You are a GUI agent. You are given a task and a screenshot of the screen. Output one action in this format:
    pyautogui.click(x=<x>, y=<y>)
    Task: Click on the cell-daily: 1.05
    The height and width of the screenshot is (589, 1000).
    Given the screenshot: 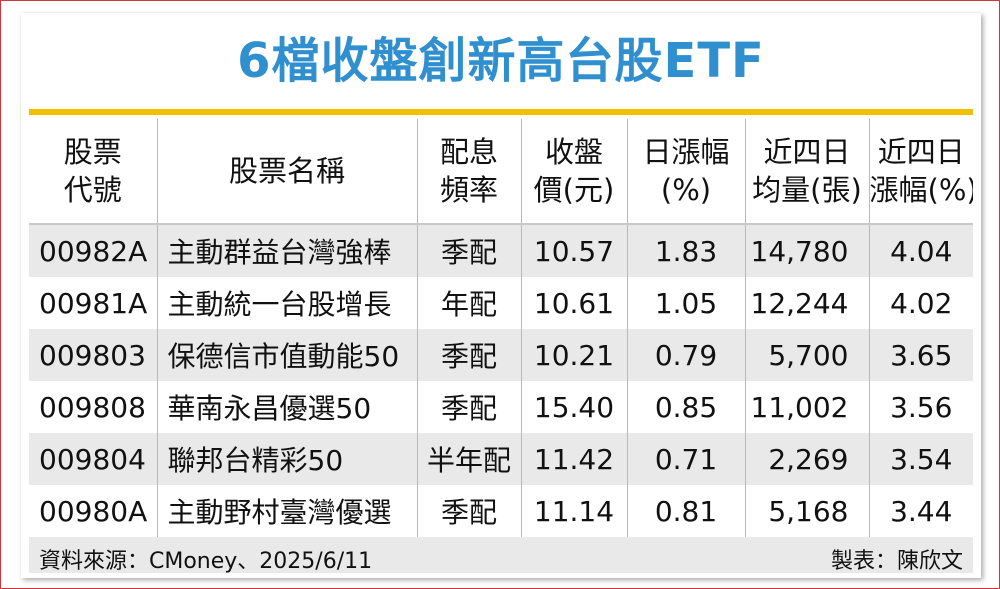 What is the action you would take?
    pyautogui.click(x=685, y=303)
    